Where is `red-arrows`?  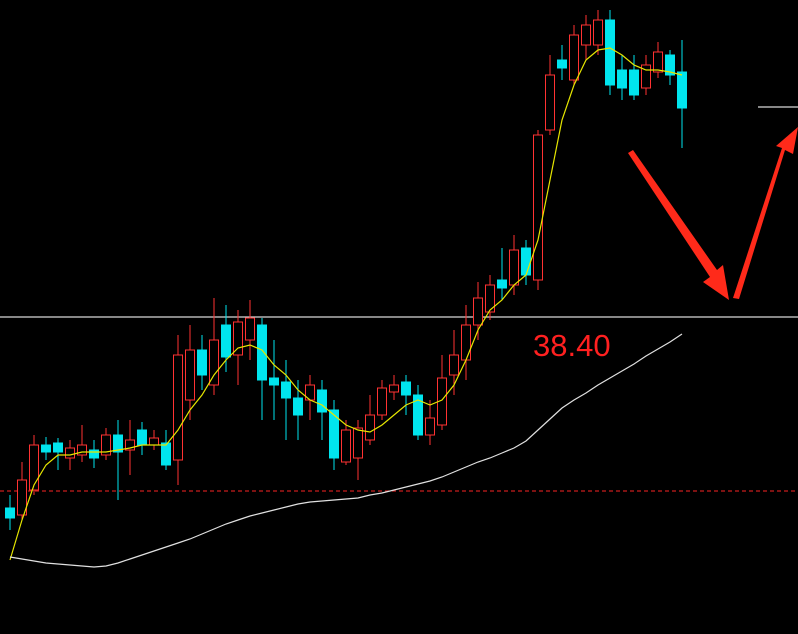
red-arrows is located at coordinates (713, 213).